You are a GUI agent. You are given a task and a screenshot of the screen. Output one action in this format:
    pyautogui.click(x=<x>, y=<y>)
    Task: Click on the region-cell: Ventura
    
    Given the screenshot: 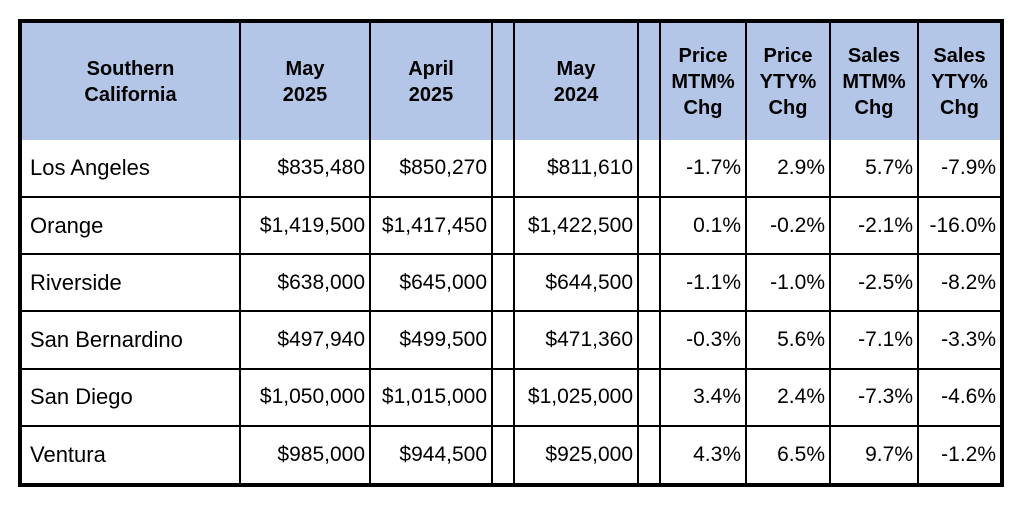 What is the action you would take?
    pyautogui.click(x=131, y=453)
    